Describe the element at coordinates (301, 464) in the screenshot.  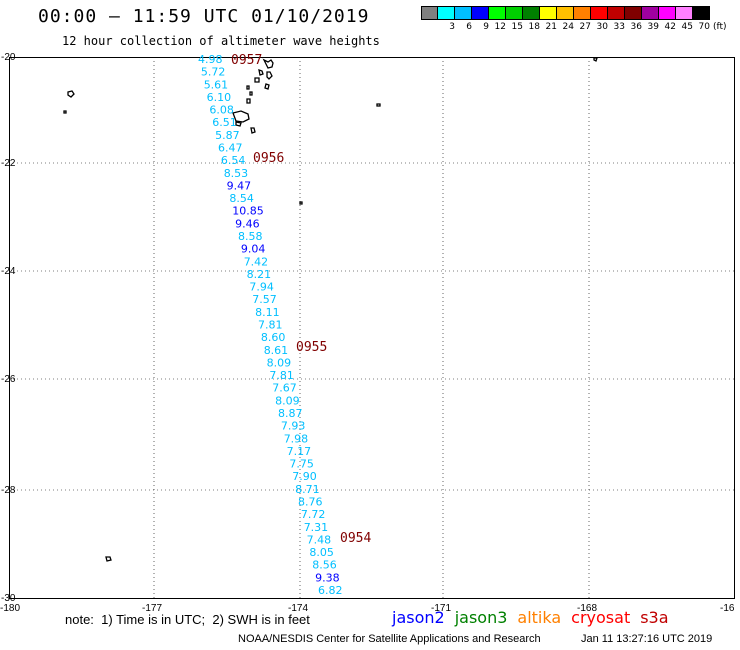
I see `wave-height-label: 7.75` at that location.